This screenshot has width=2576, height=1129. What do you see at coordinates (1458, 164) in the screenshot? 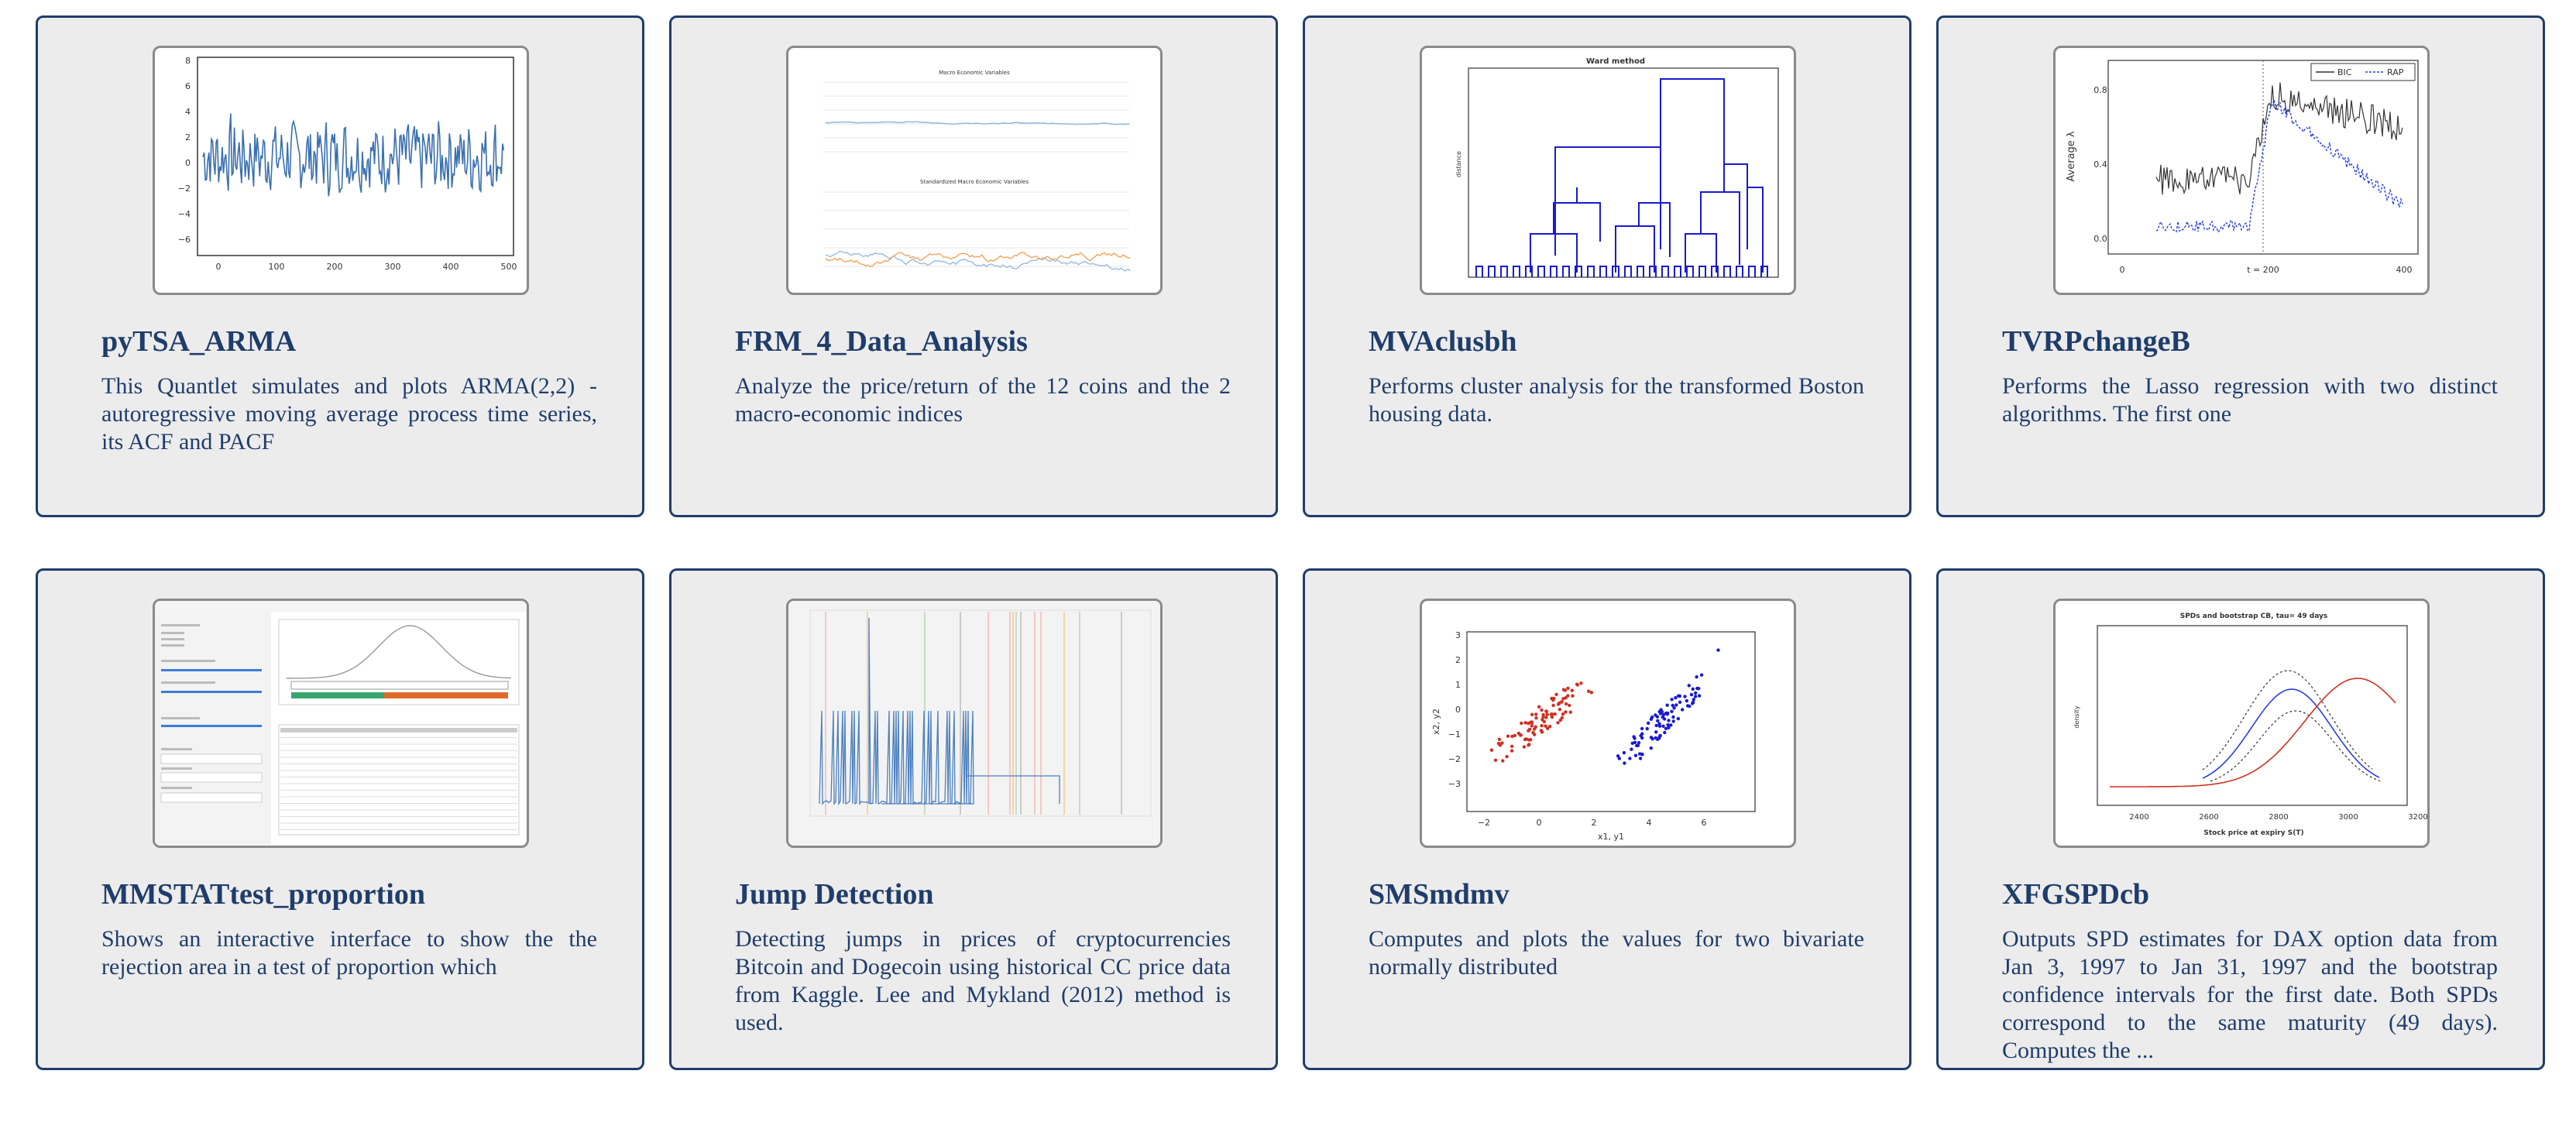
I see `thumb-y-label: distance` at bounding box center [1458, 164].